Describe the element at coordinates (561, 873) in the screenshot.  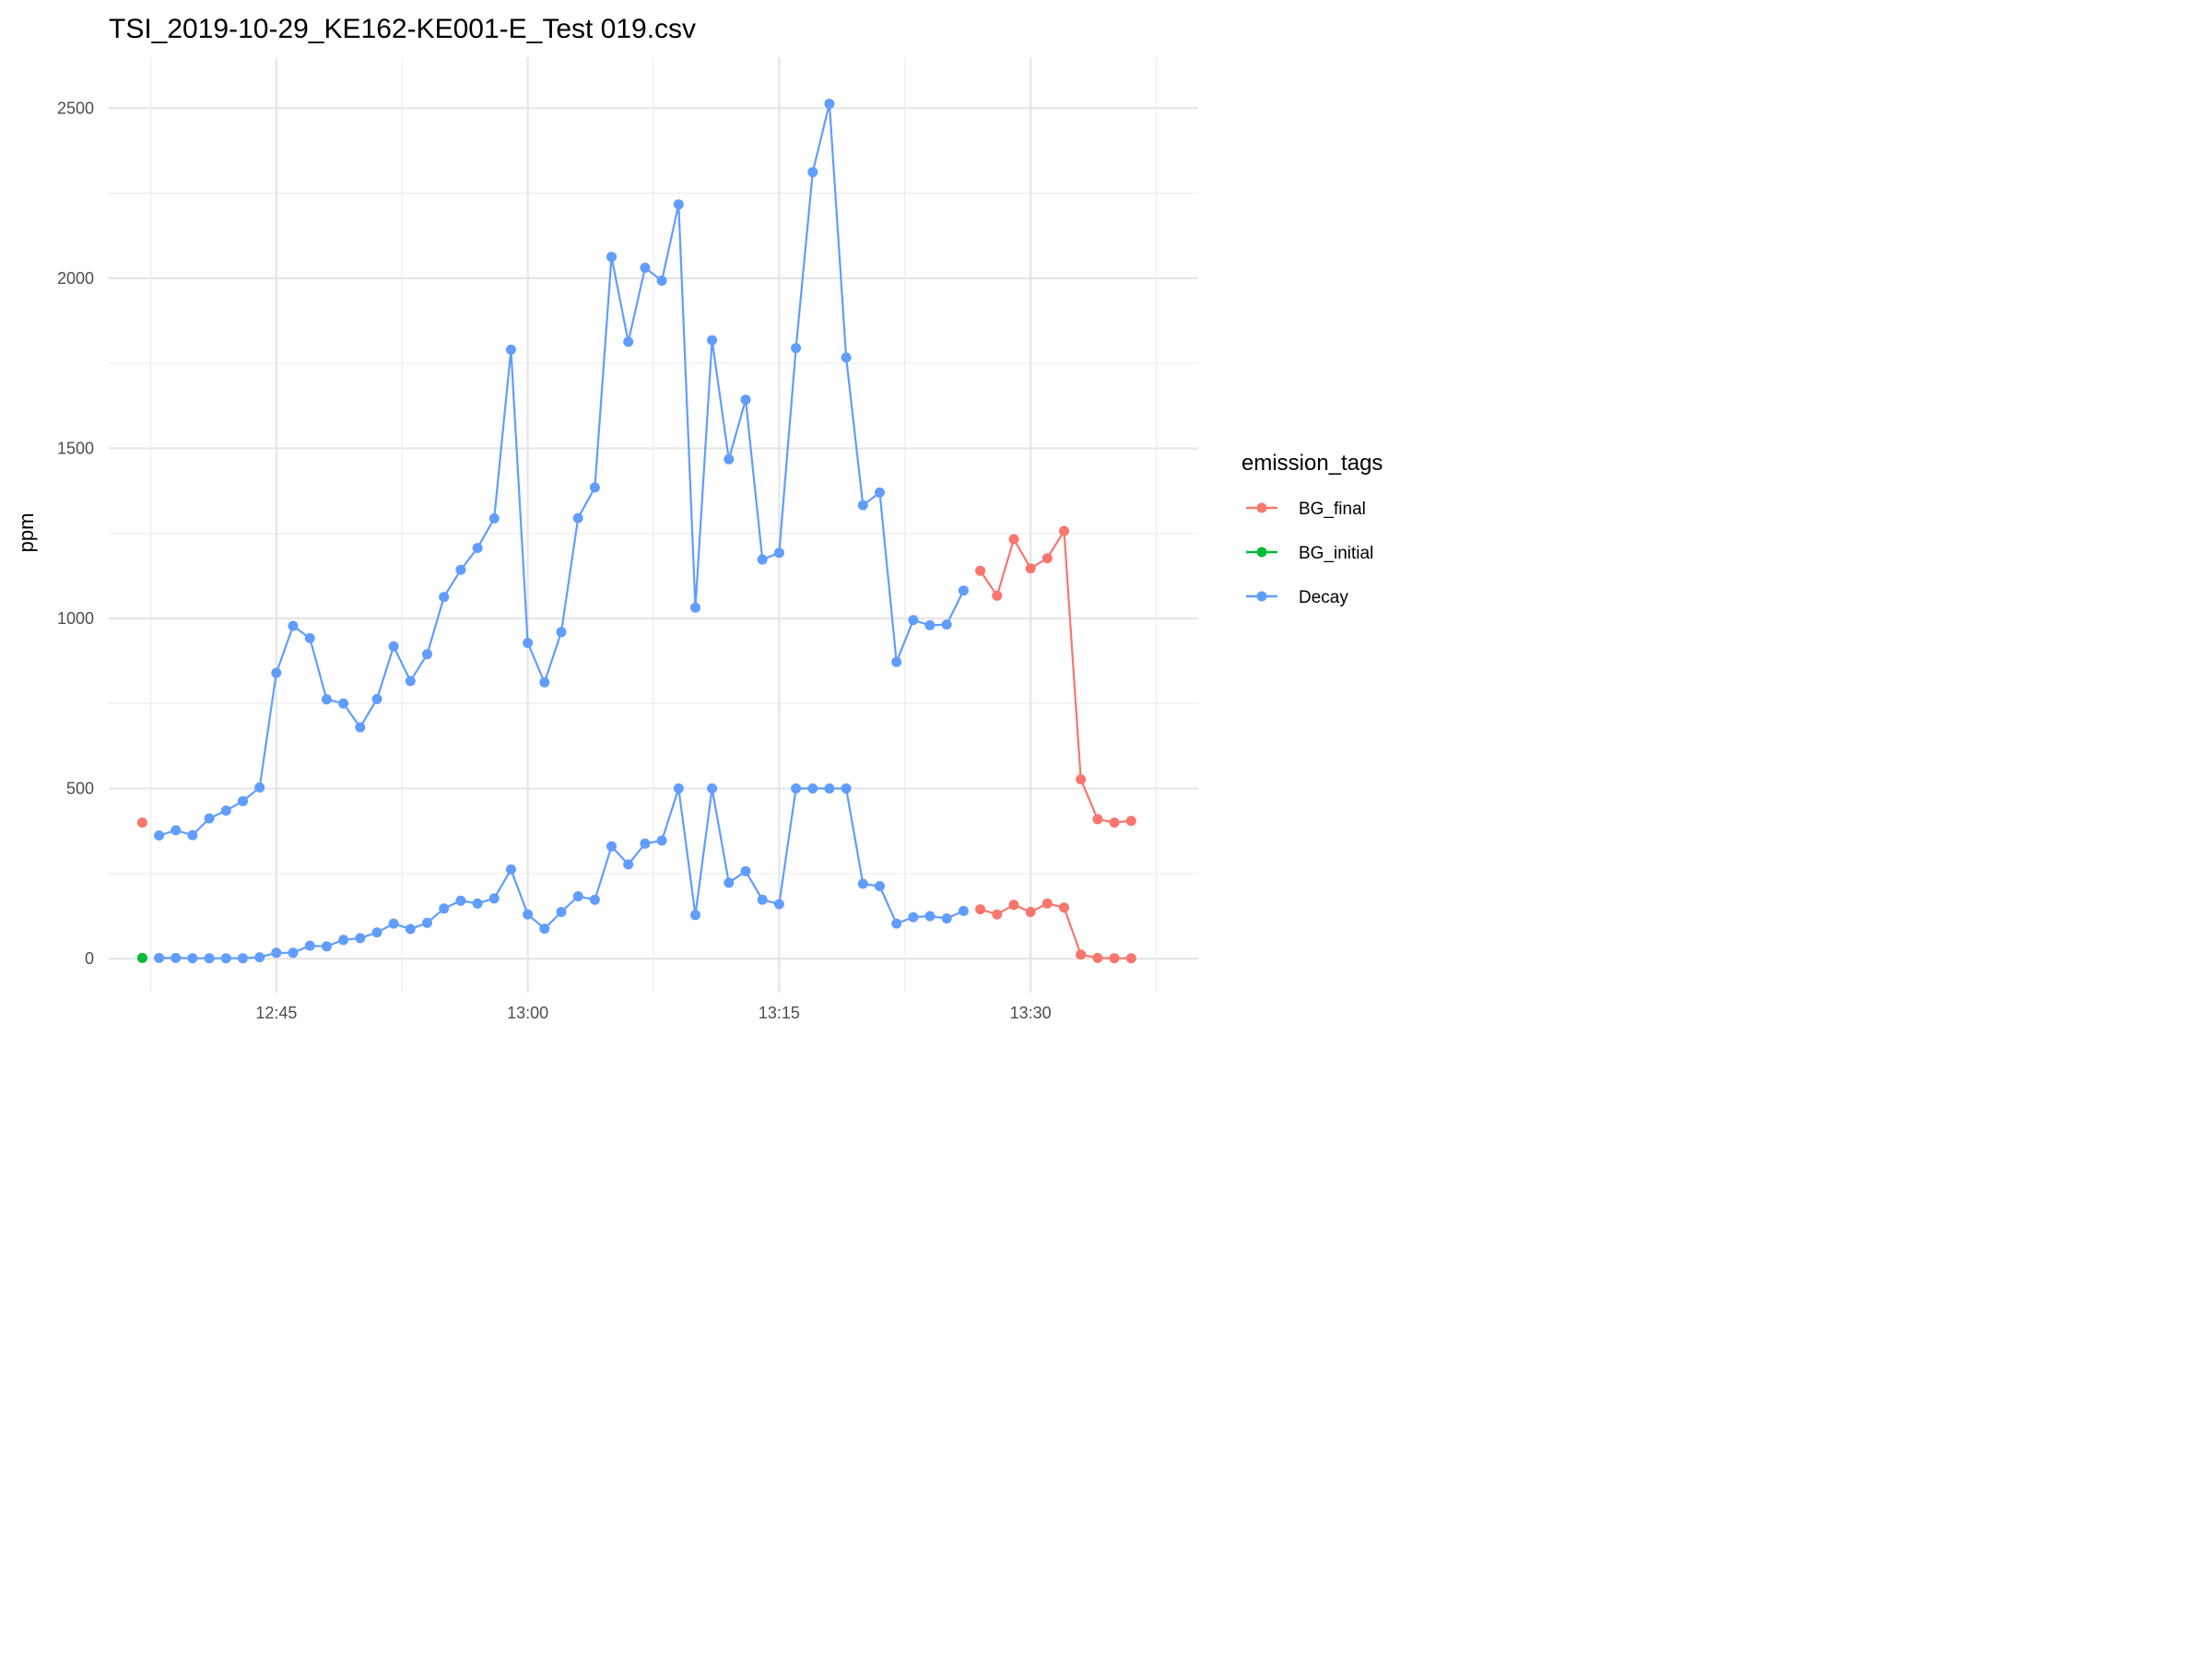
I see `series-Decay` at that location.